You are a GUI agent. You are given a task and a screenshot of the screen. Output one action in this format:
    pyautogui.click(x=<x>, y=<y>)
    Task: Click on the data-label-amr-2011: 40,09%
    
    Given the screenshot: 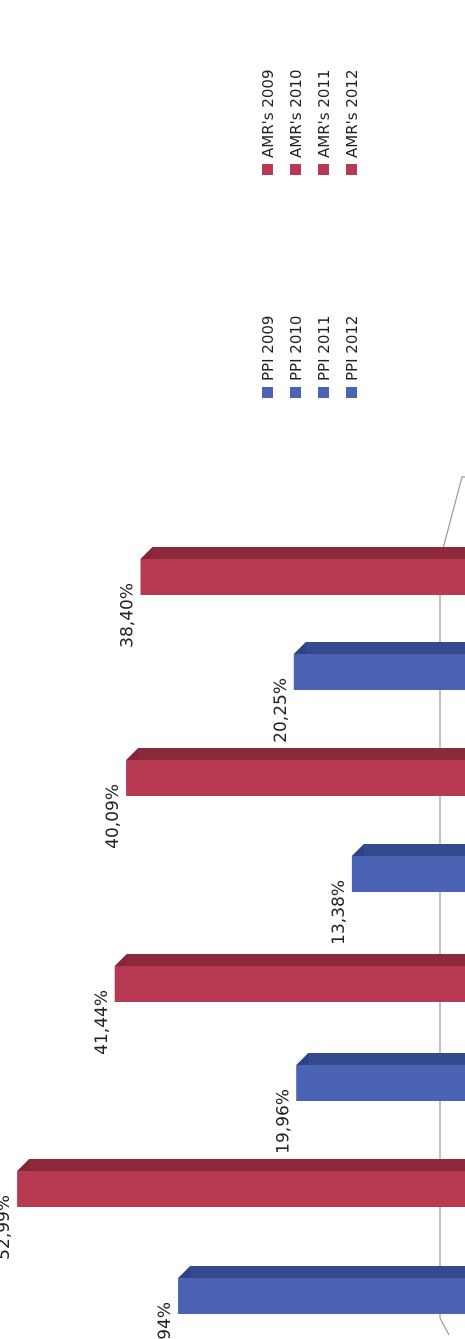 What is the action you would take?
    pyautogui.click(x=113, y=816)
    